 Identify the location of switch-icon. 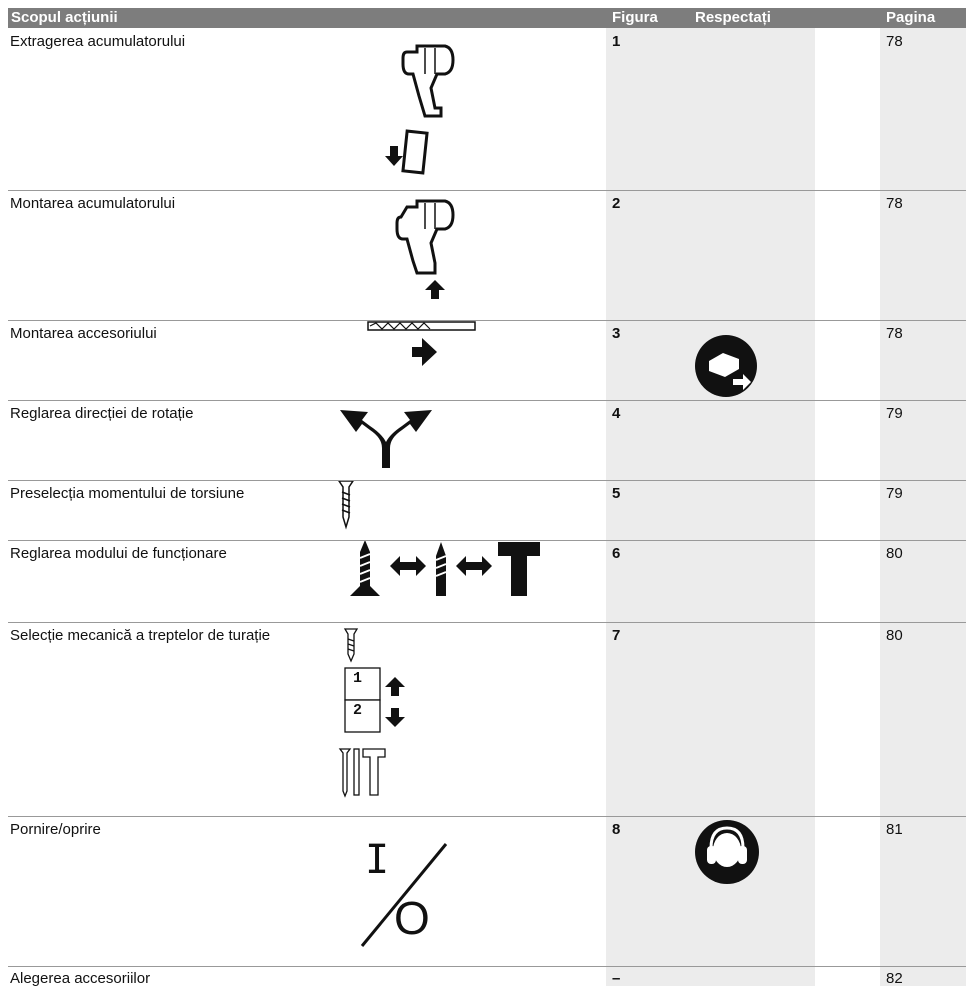
(404, 895).